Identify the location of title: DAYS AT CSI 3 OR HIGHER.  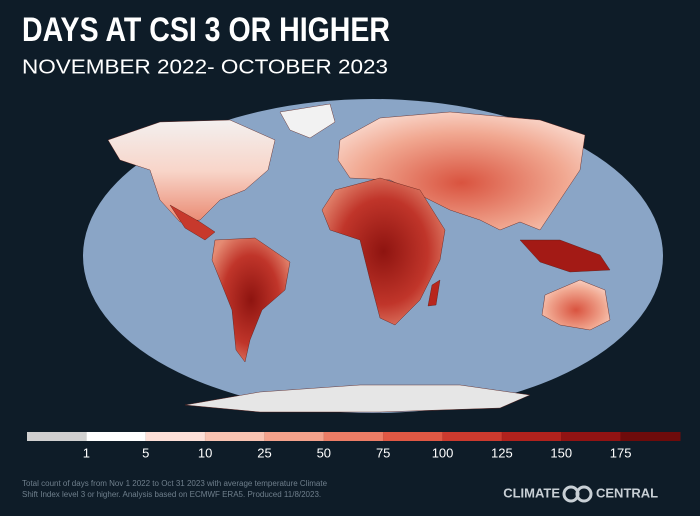
(206, 30).